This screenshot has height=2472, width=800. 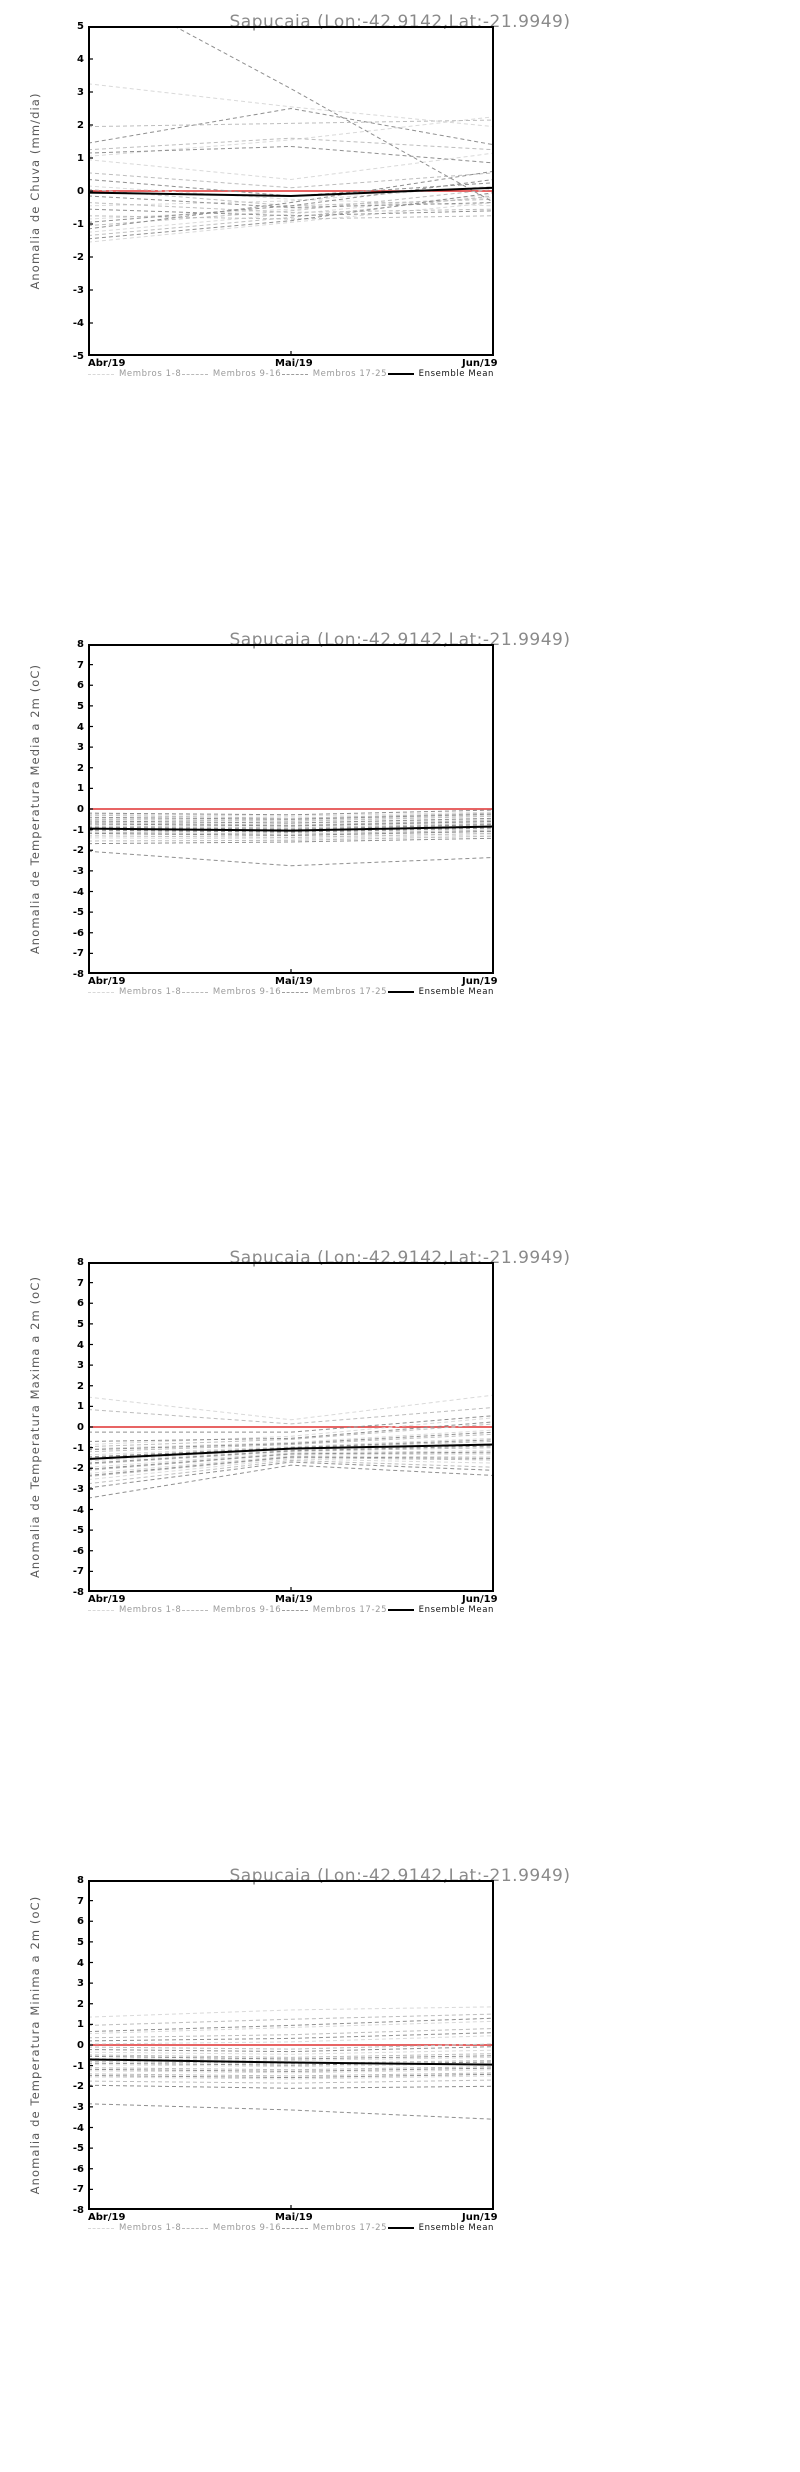 I want to click on y-axis-label: Anomalia de Temperatura Media a 2m (oC), so click(x=35, y=809).